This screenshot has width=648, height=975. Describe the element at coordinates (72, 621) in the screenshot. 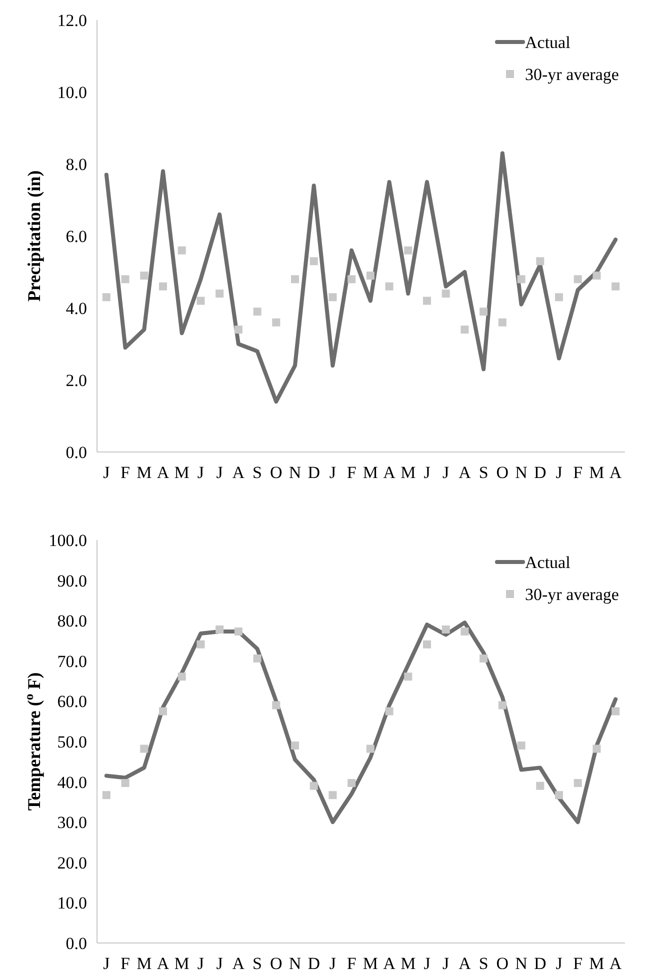

I see `y-tick-label: 80.0` at that location.